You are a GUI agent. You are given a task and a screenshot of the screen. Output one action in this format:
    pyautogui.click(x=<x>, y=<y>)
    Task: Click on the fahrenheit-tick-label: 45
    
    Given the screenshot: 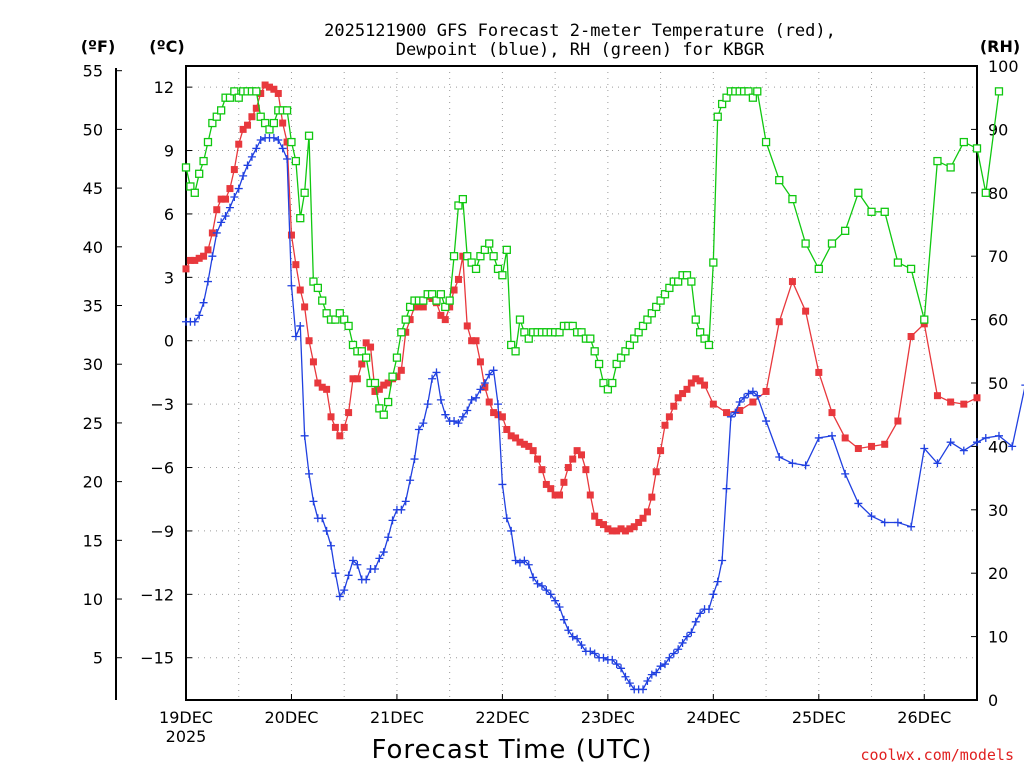 What is the action you would take?
    pyautogui.click(x=93, y=188)
    